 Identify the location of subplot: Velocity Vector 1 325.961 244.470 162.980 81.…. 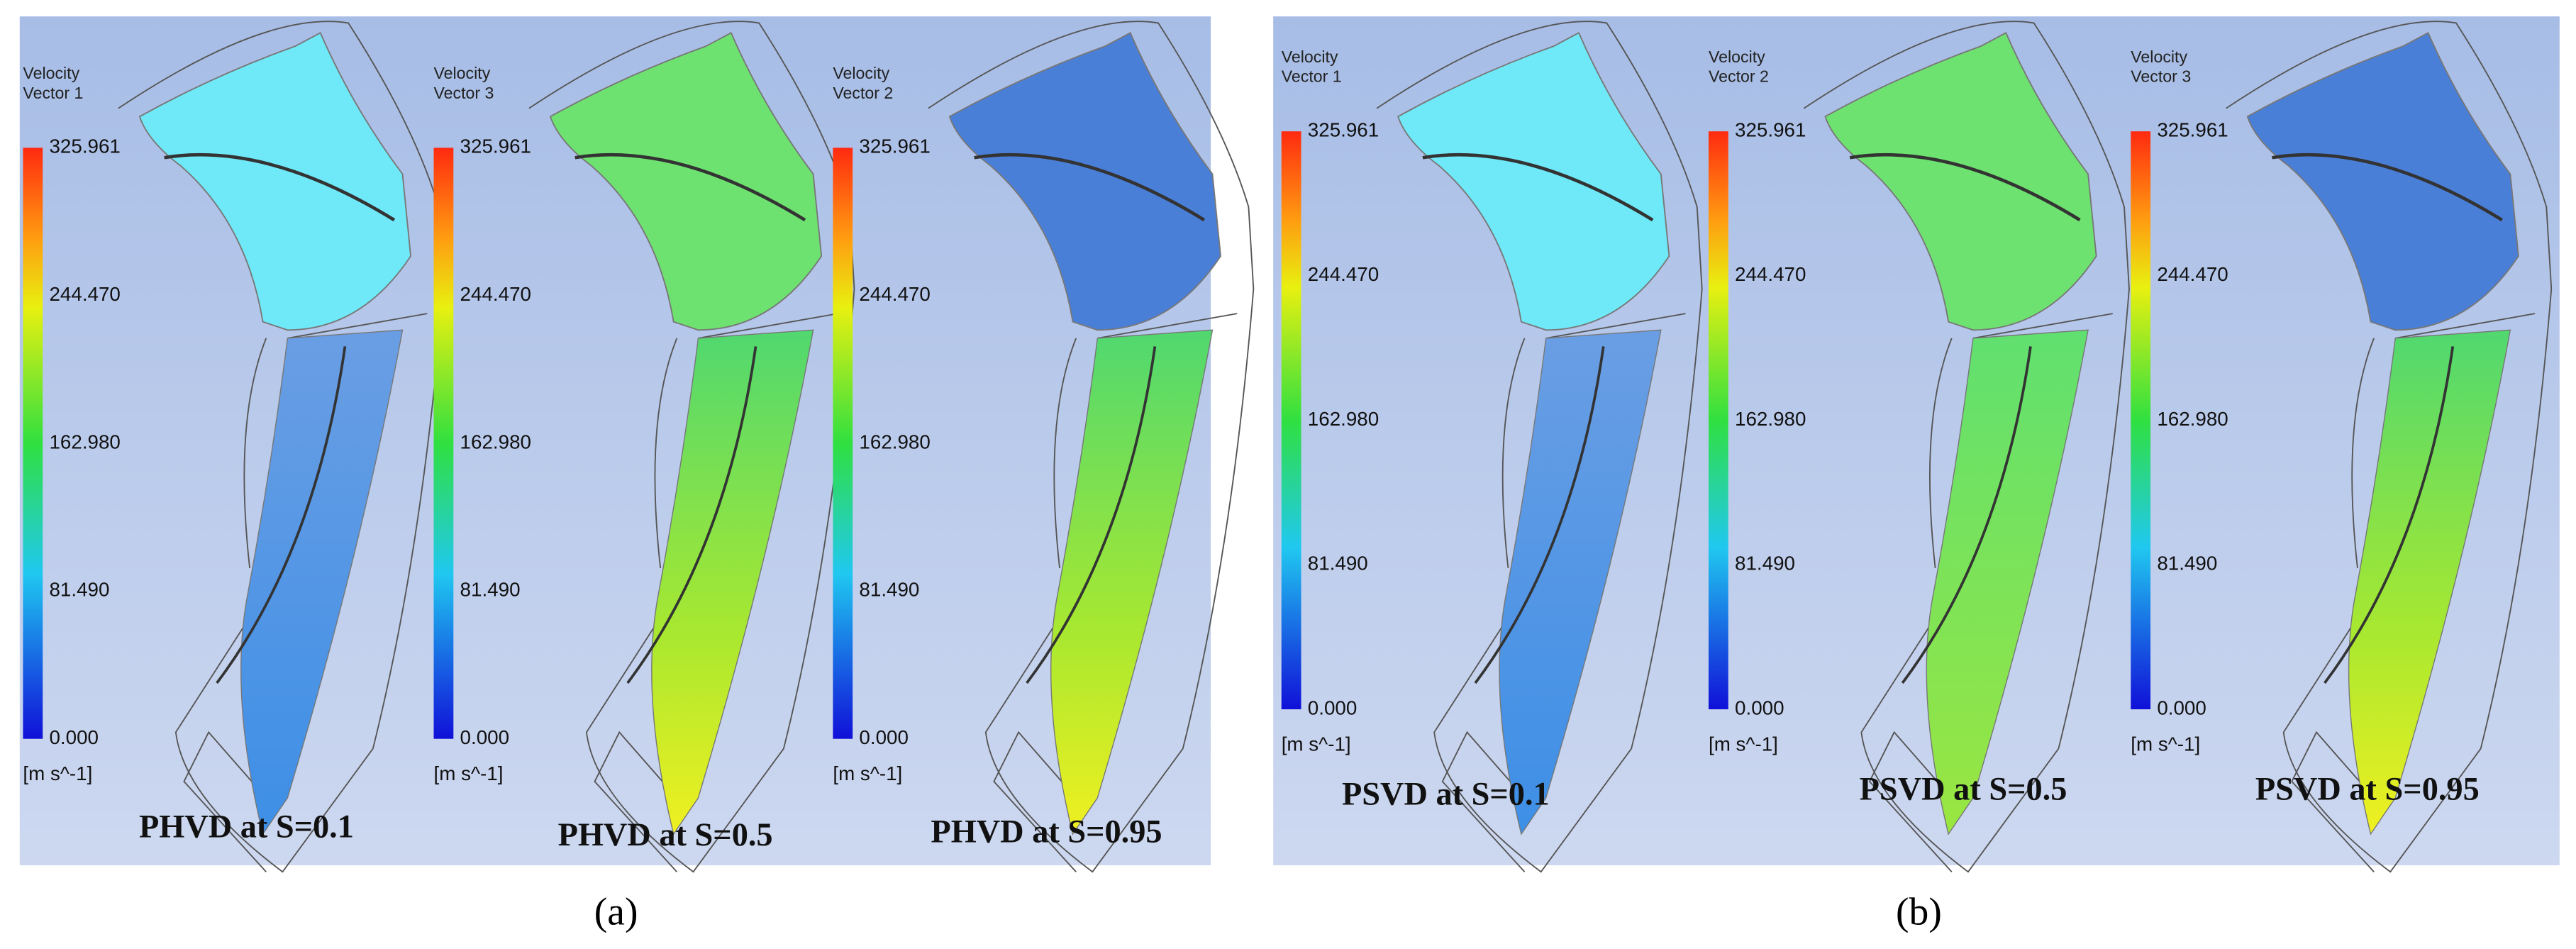
(234, 447).